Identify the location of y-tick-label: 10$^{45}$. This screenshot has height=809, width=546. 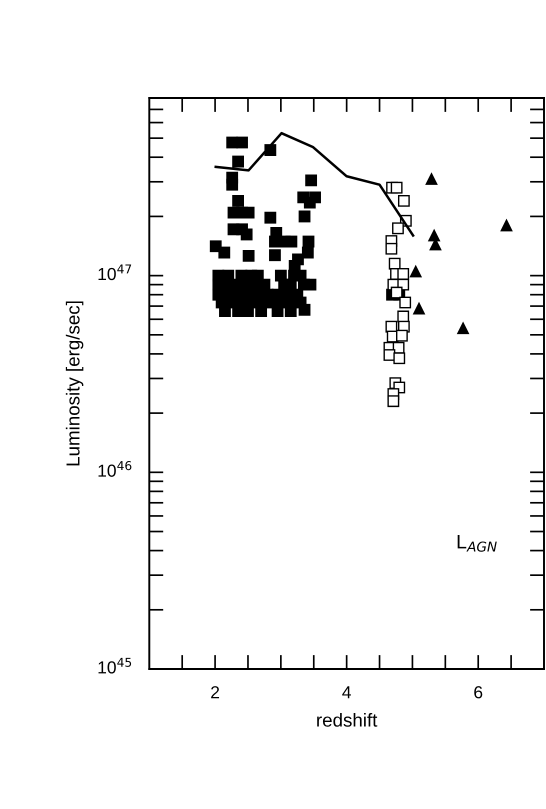
(115, 666).